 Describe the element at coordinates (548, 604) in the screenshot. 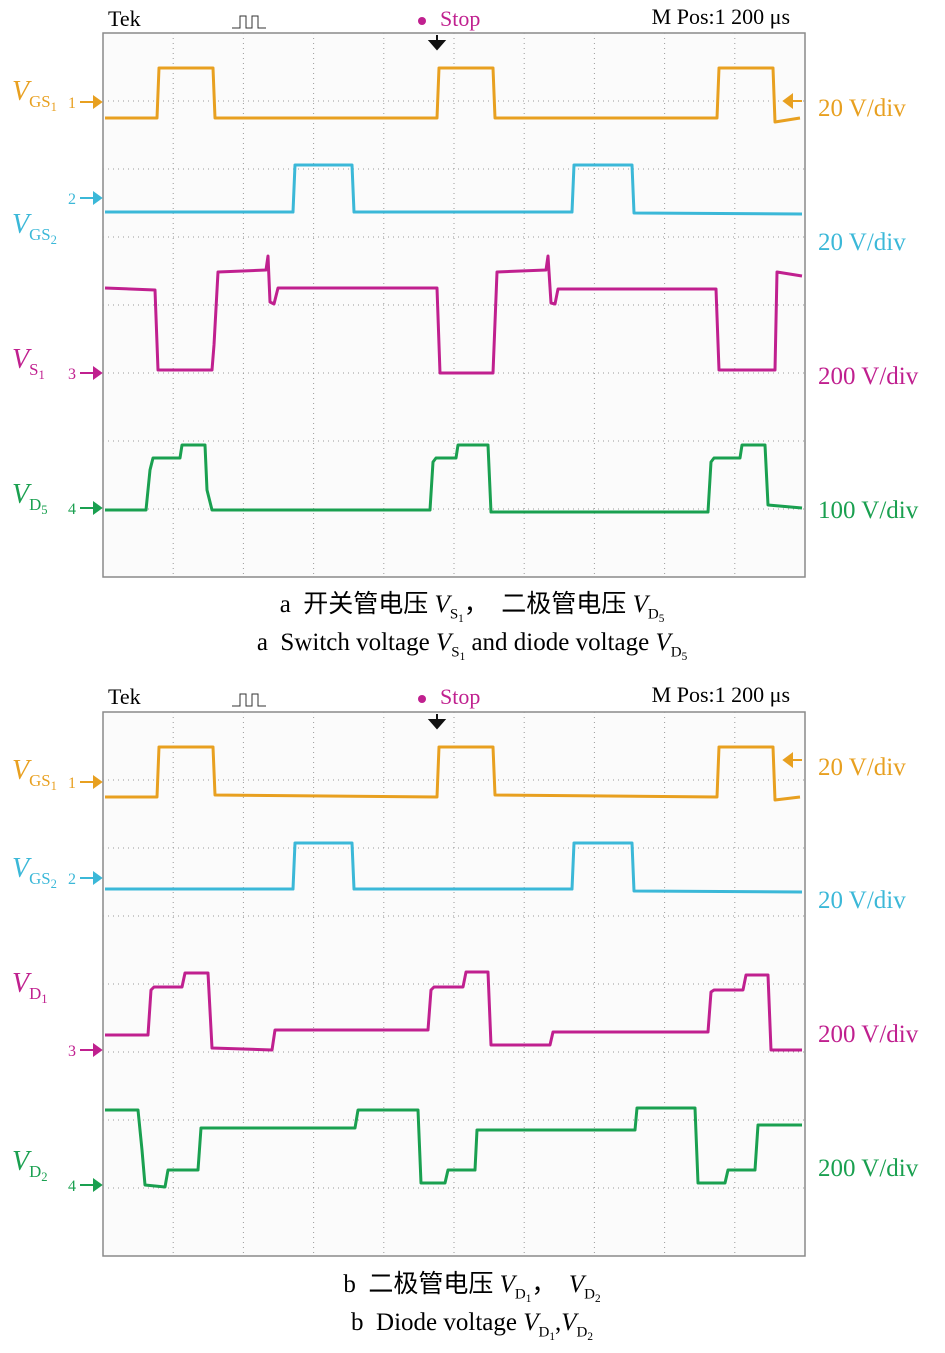

I see `caption-text: ， 二极管电压` at that location.